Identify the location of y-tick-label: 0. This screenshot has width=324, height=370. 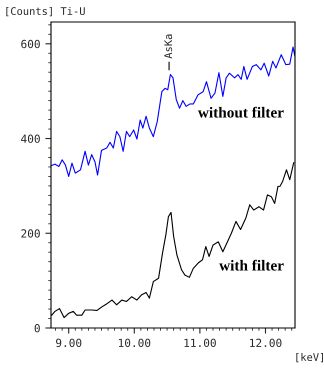
(37, 328).